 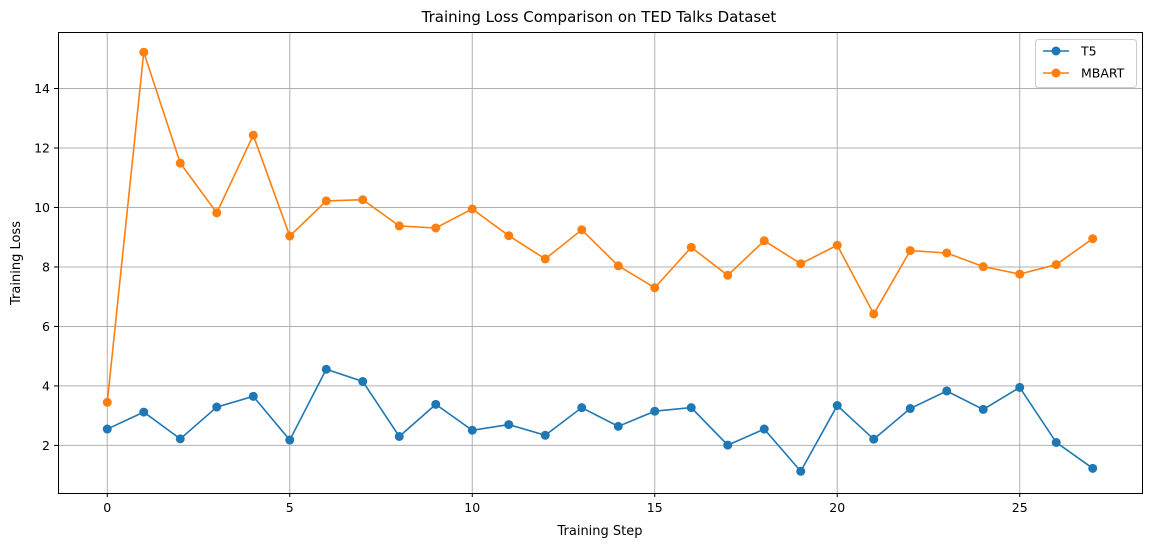 I want to click on legend: T5 MBART, so click(x=1086, y=63).